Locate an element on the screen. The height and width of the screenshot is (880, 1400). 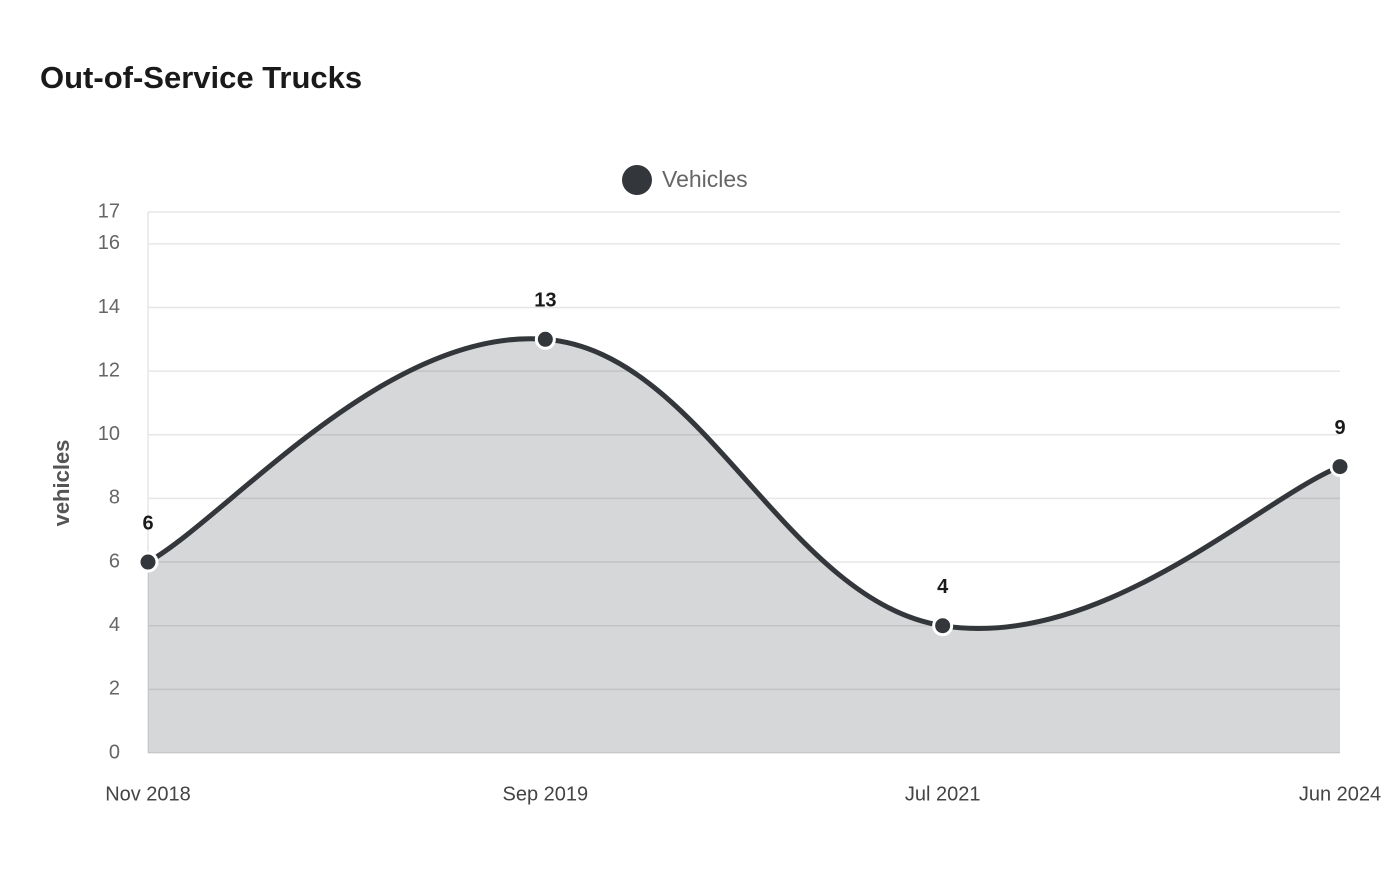
y-tick-label: 12 is located at coordinates (109, 370).